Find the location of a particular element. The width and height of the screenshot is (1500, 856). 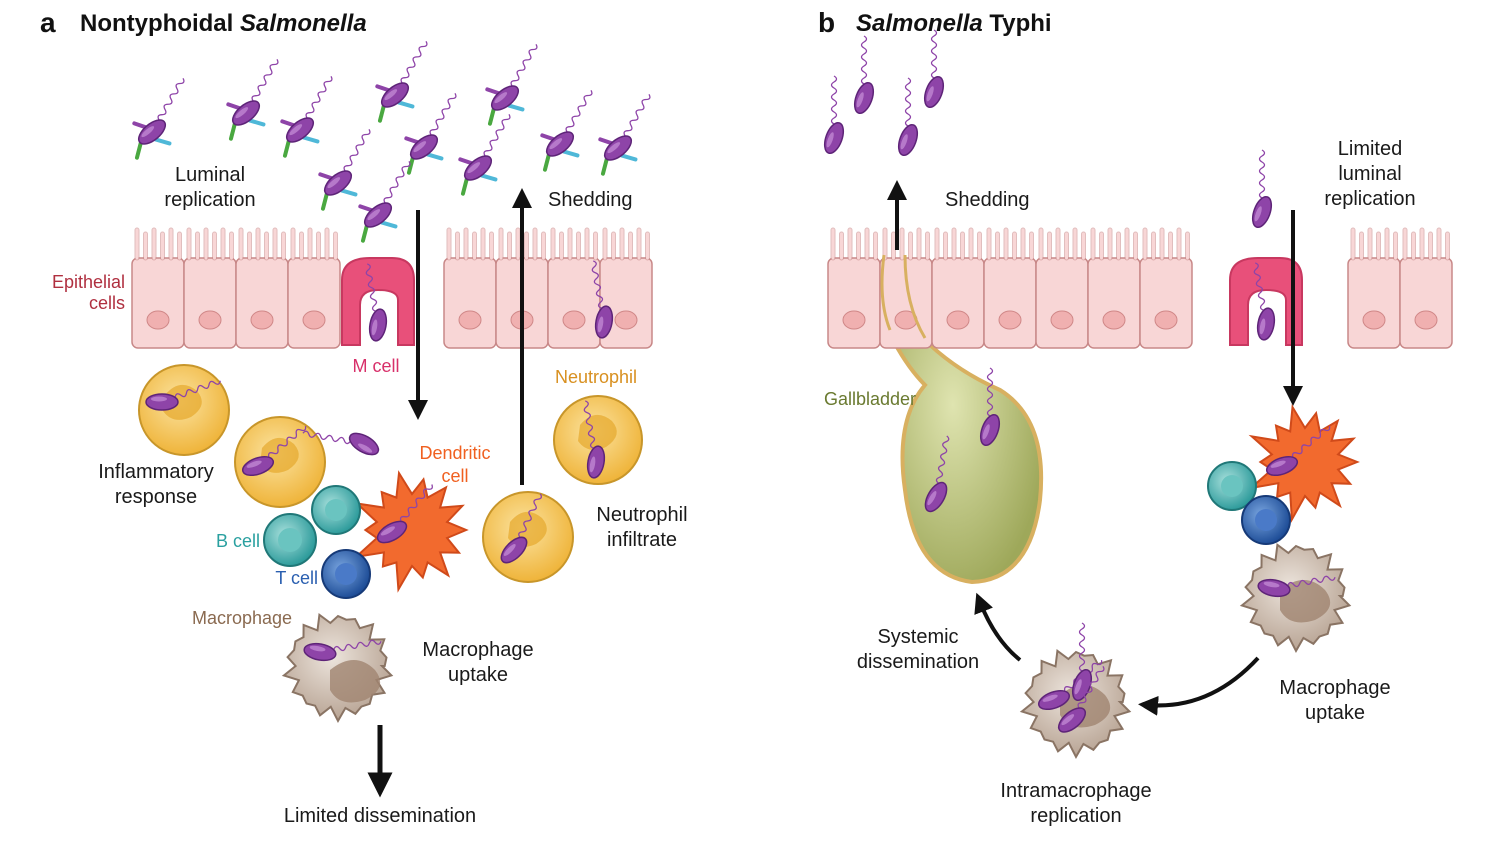

t-cell-b is located at coordinates (1266, 520).